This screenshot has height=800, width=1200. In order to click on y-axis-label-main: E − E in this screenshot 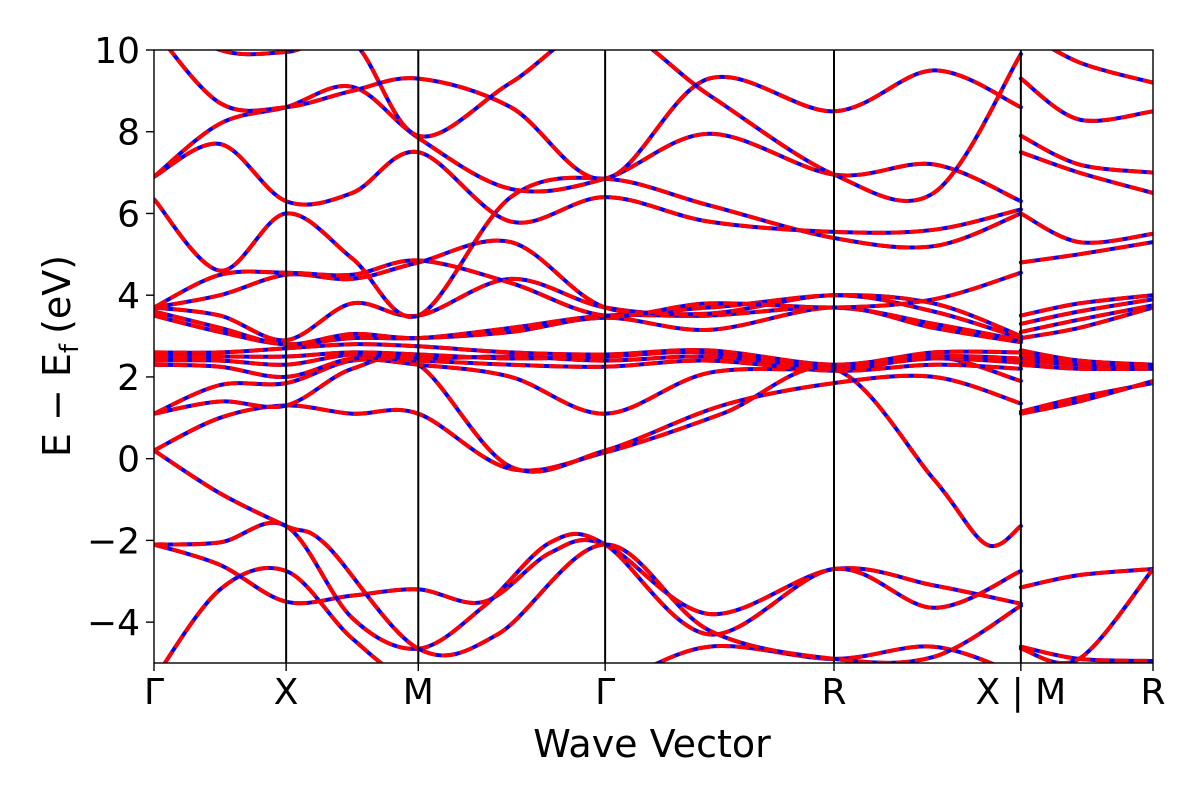, I will do `click(57, 405)`.